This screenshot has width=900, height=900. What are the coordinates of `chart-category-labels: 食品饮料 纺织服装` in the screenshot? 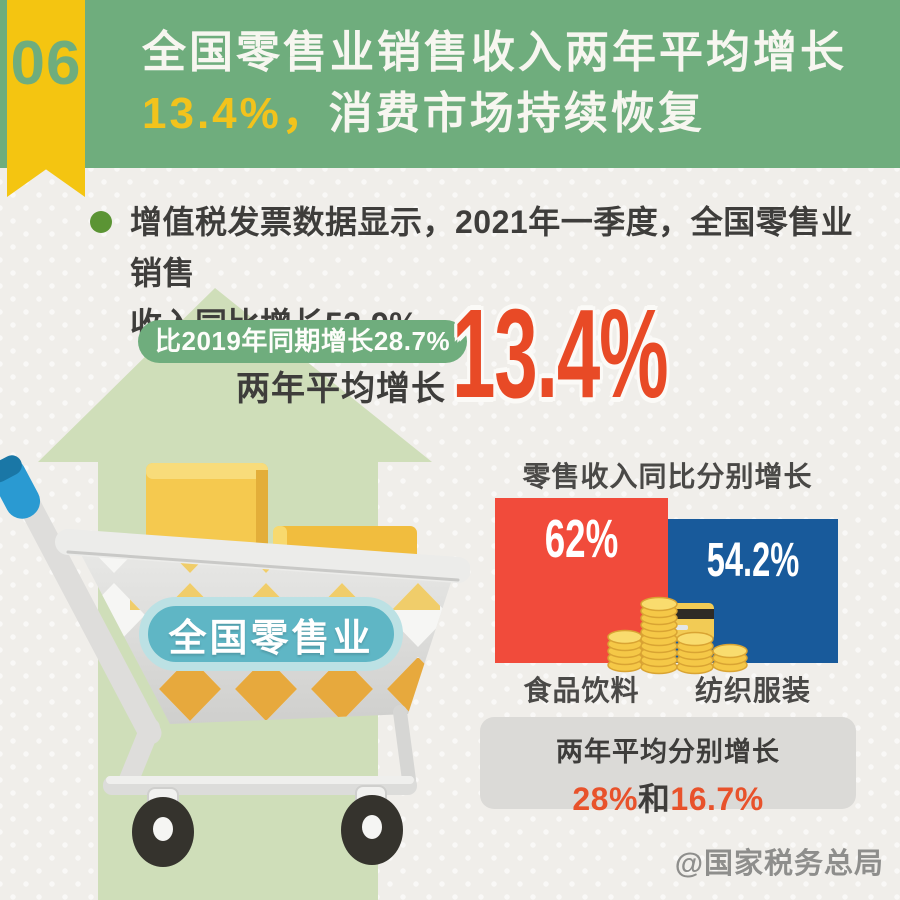 It's located at (666, 689).